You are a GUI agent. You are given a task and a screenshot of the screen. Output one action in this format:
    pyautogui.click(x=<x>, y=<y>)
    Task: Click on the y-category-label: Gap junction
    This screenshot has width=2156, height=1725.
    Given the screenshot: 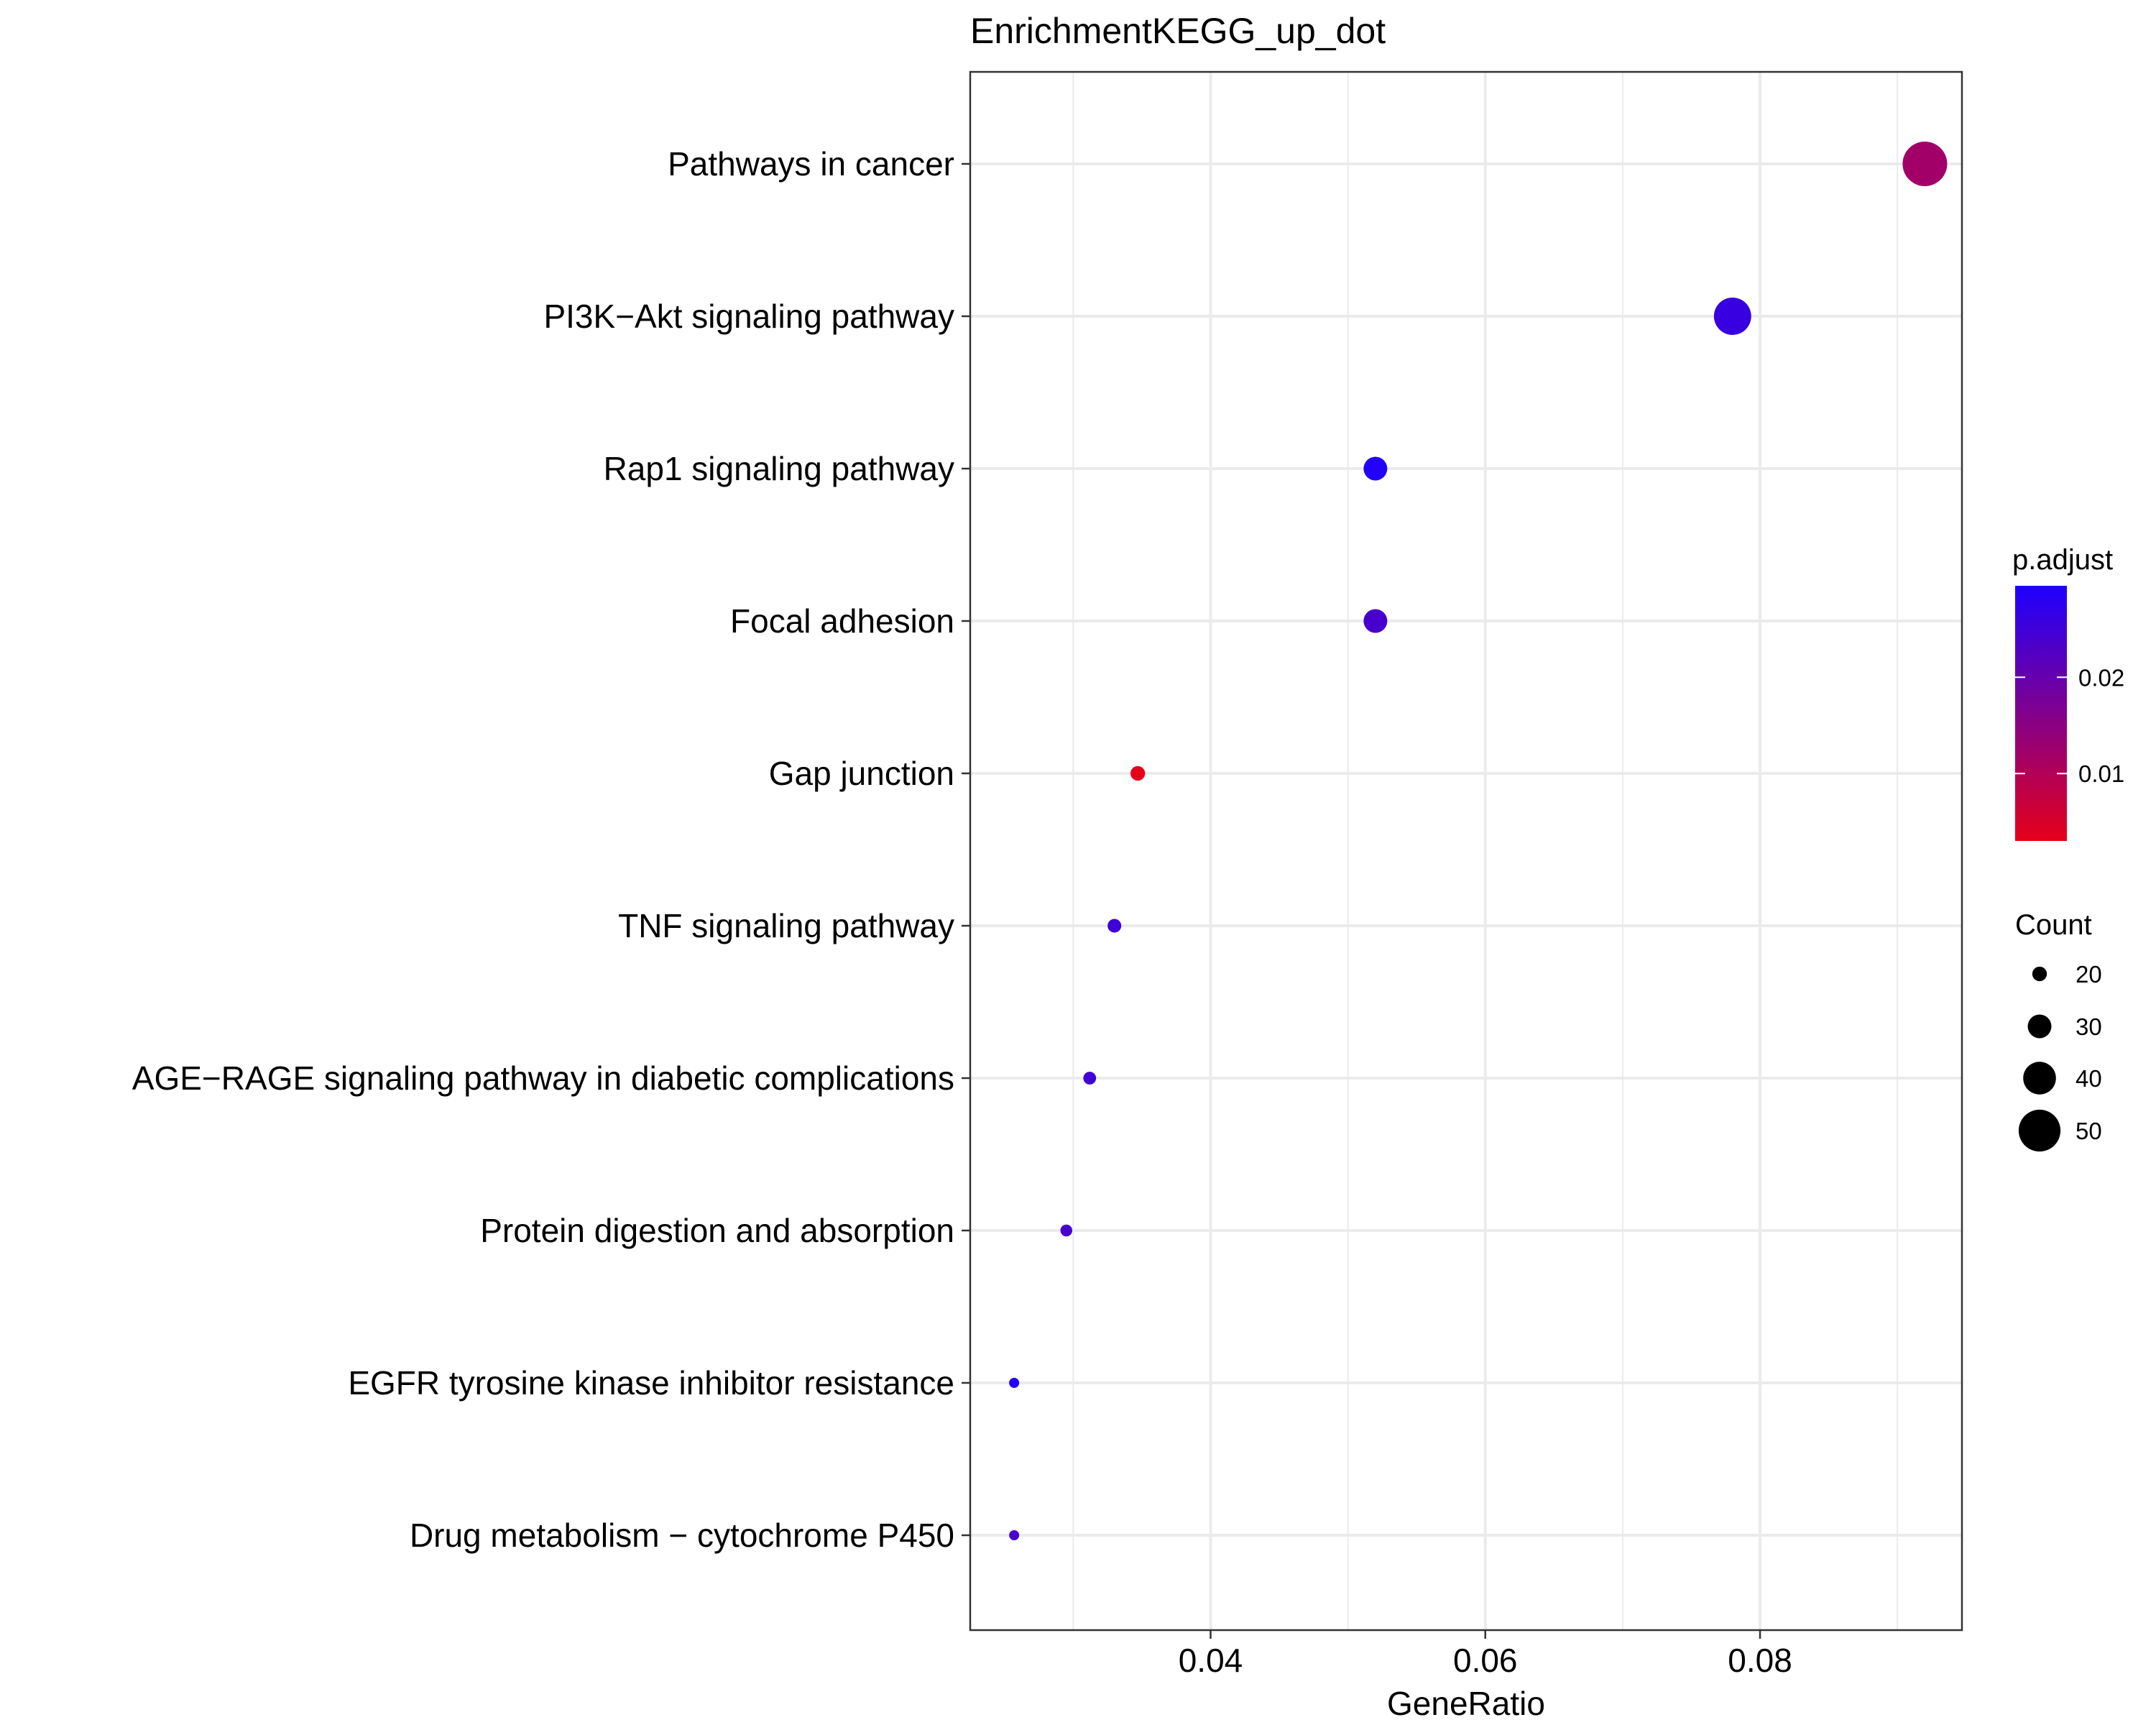 What is the action you would take?
    pyautogui.click(x=861, y=773)
    